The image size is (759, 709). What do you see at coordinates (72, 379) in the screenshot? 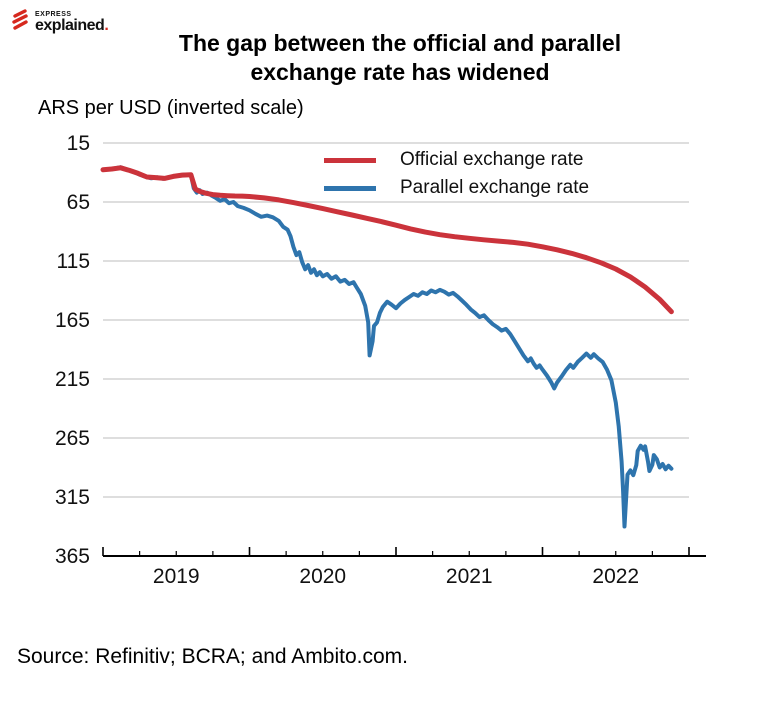
I see `y-tick-label-215: 215` at bounding box center [72, 379].